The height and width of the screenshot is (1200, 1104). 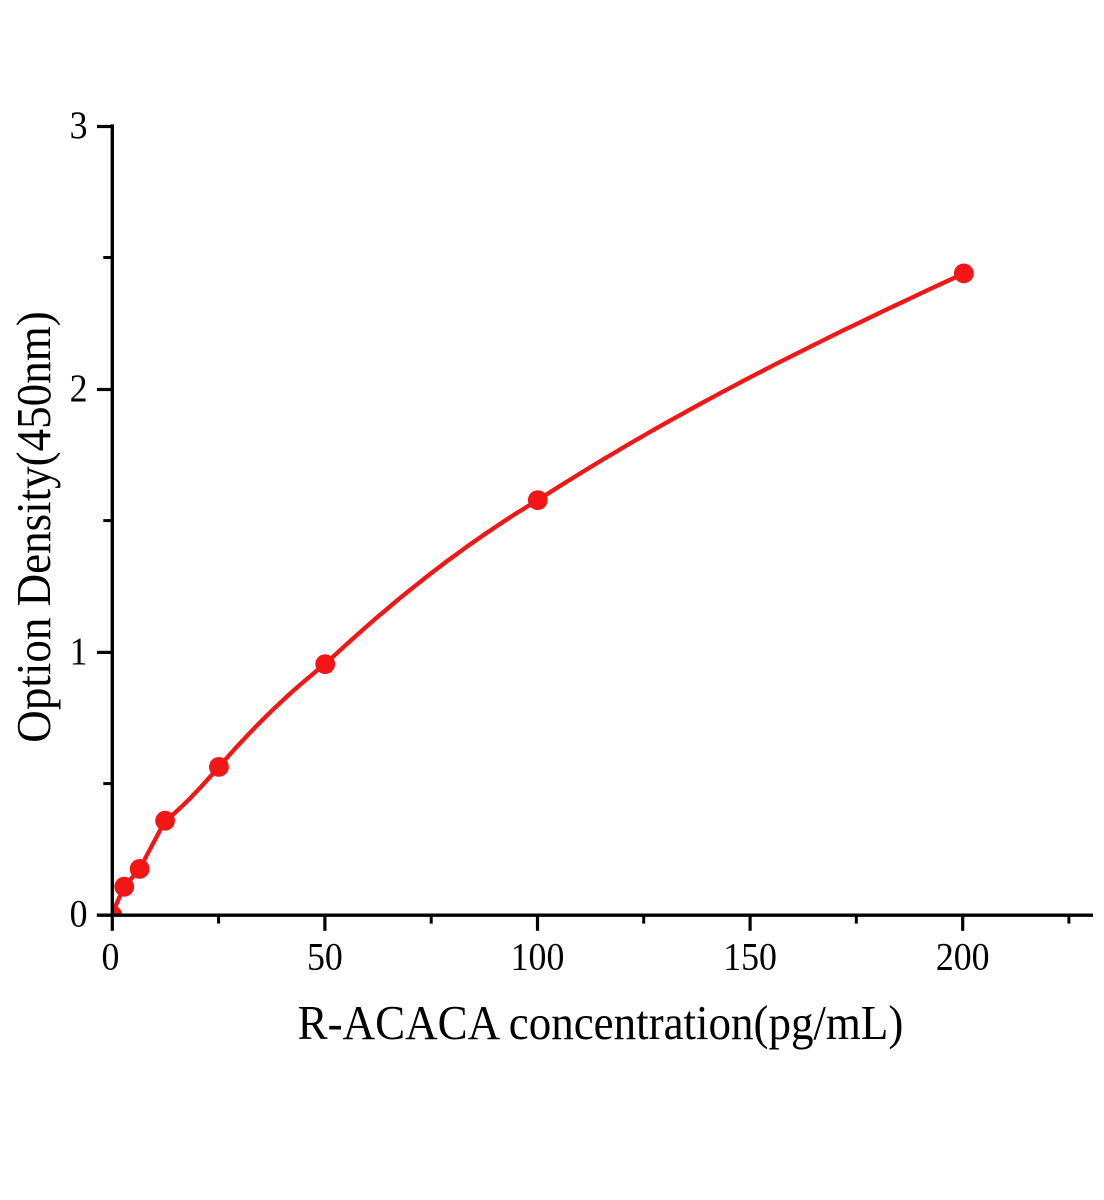 I want to click on svg-text: 200, so click(x=963, y=957).